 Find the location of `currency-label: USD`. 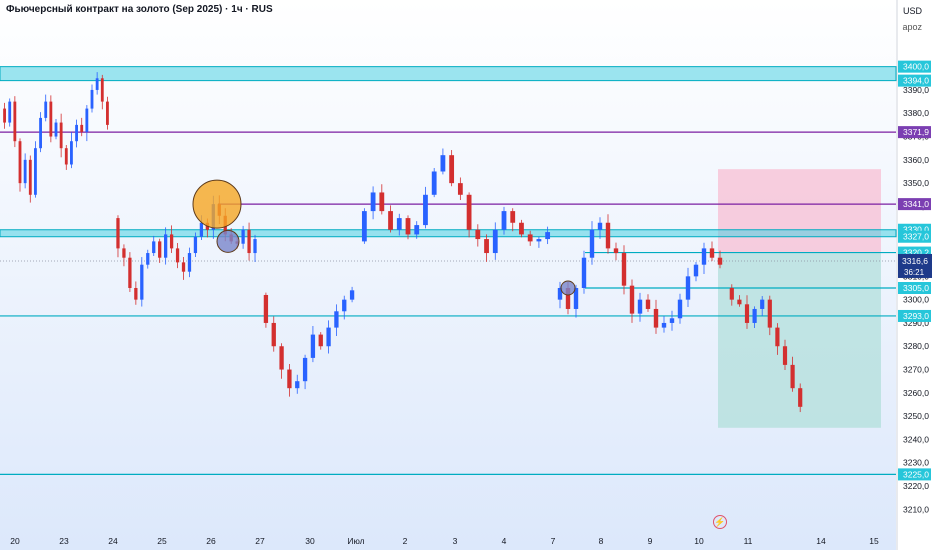

currency-label: USD is located at coordinates (912, 11).